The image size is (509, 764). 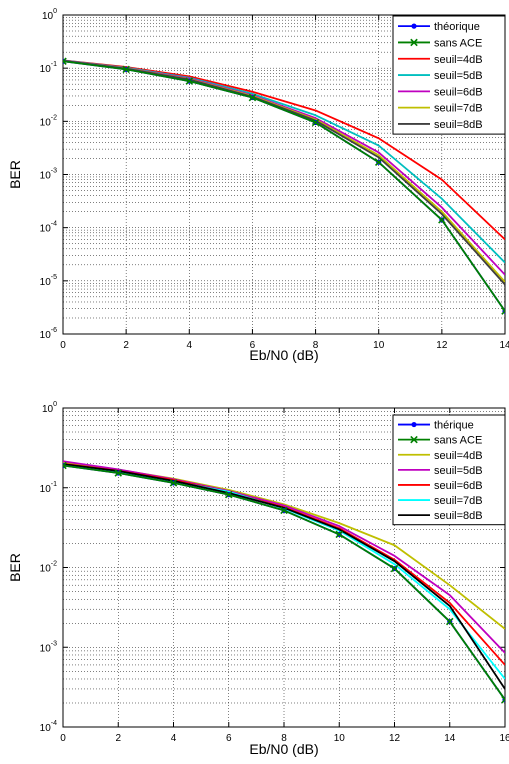 What do you see at coordinates (504, 738) in the screenshot?
I see `x-tick-label: 16` at bounding box center [504, 738].